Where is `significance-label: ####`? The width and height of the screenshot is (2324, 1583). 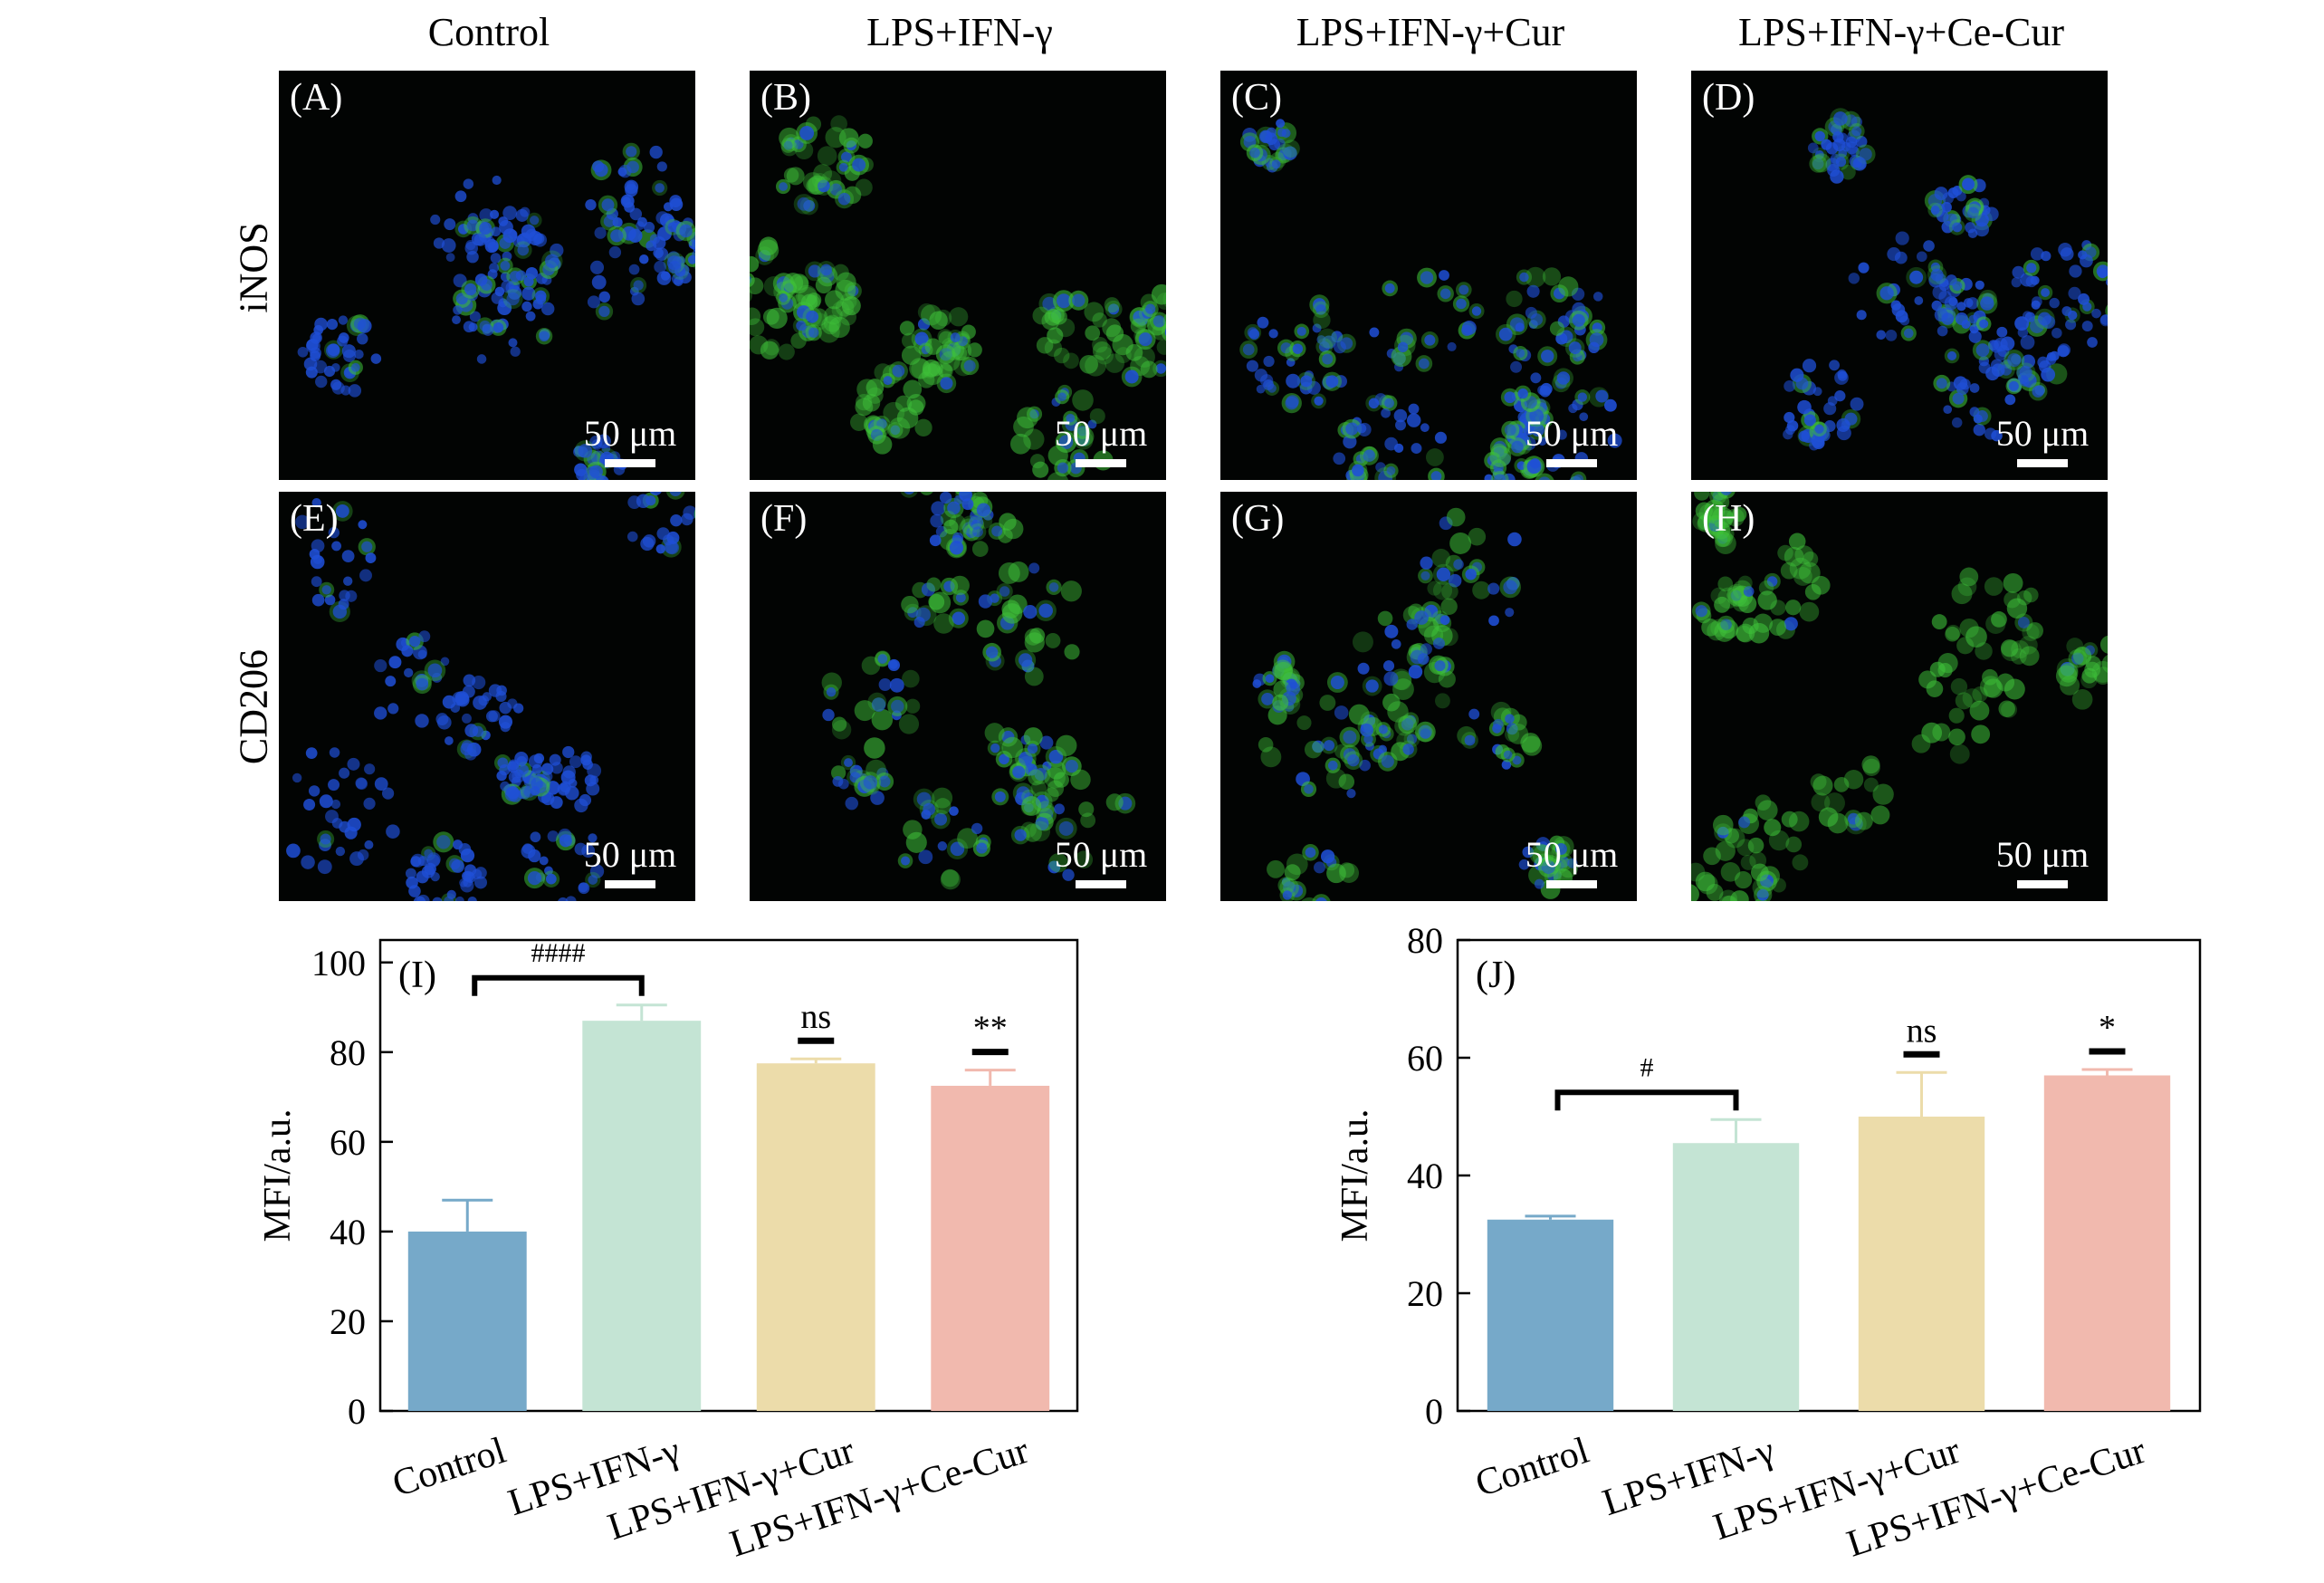
significance-label: #### is located at coordinates (558, 953).